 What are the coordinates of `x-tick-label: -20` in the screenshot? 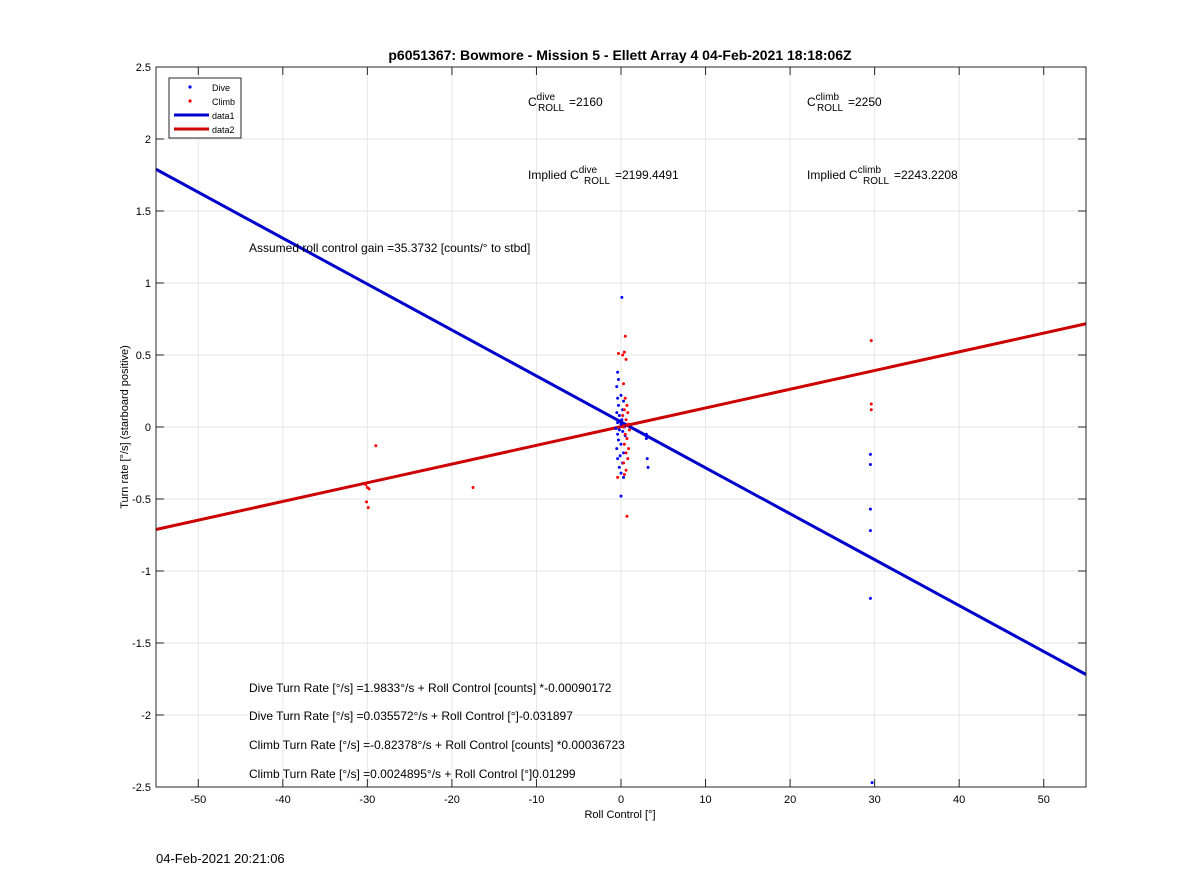 It's located at (452, 800).